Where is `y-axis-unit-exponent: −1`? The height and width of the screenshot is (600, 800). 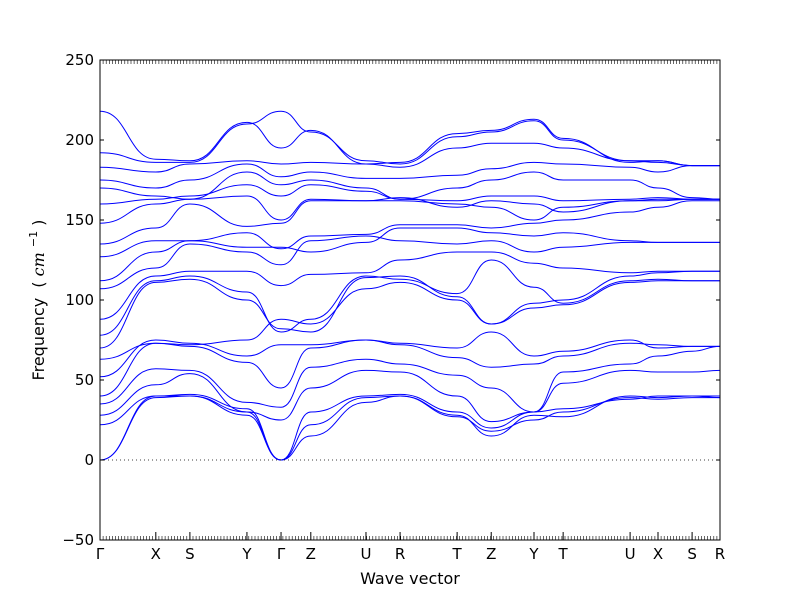 y-axis-unit-exponent: −1 is located at coordinates (33, 239).